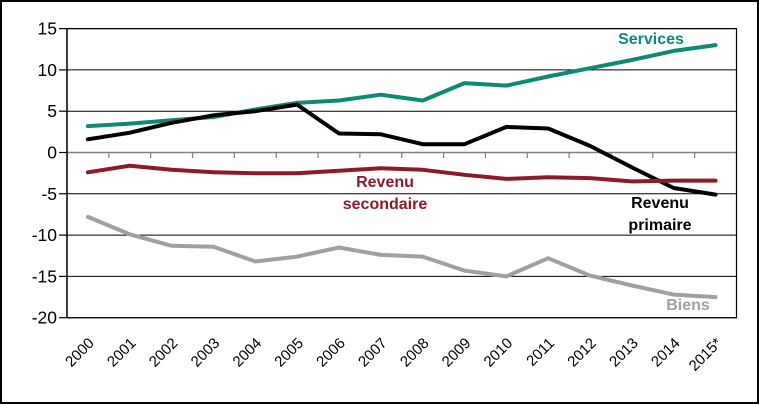 The height and width of the screenshot is (404, 759). Describe the element at coordinates (415, 353) in the screenshot. I see `x-tick-label-2008: 2008` at that location.